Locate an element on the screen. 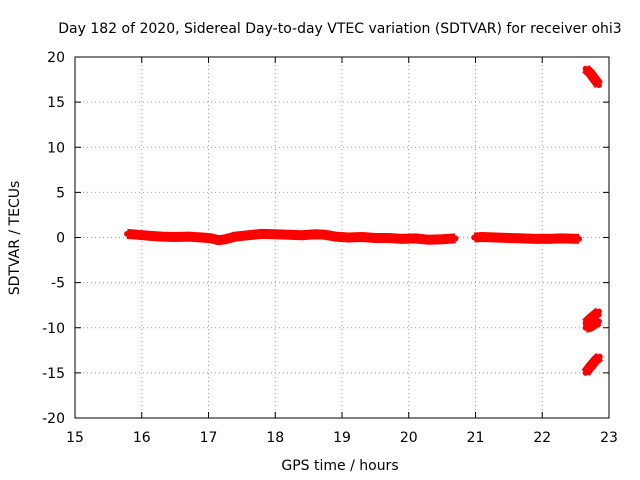 The height and width of the screenshot is (480, 640). y-tick-label: 10 is located at coordinates (56, 148).